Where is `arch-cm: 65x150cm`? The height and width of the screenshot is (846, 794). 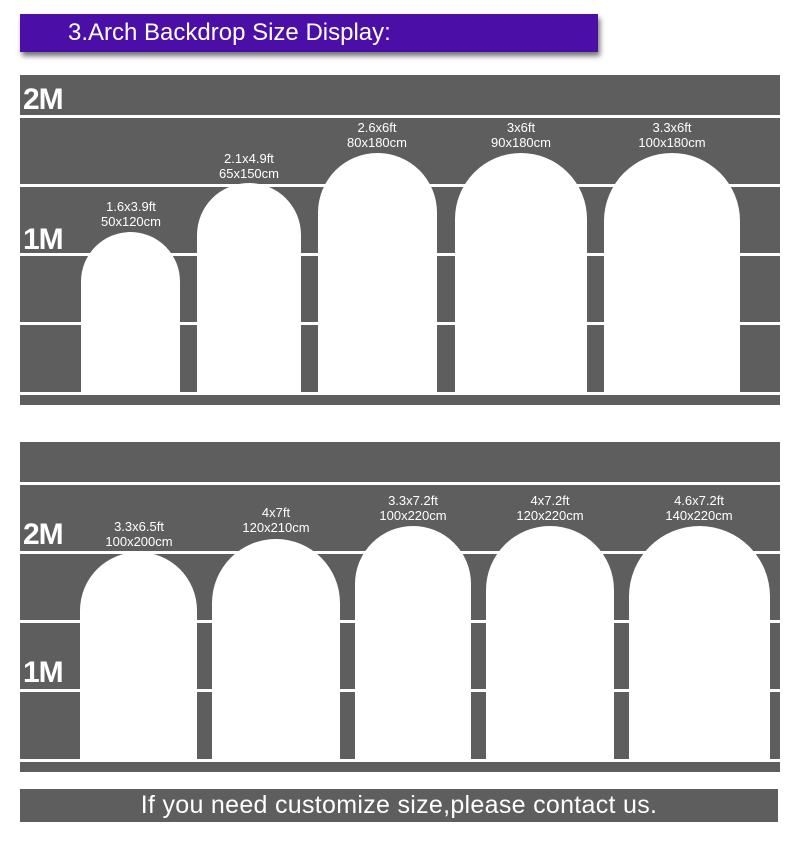 arch-cm: 65x150cm is located at coordinates (249, 173).